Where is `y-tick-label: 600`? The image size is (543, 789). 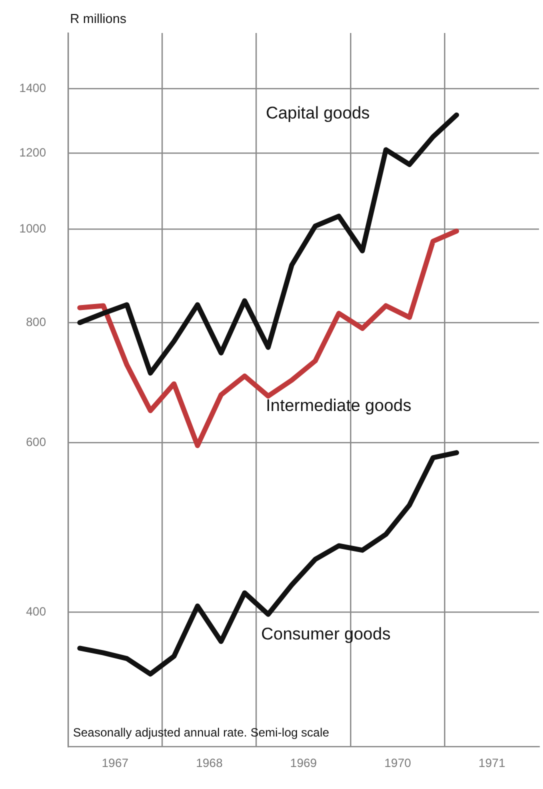
y-tick-label: 600 is located at coordinates (36, 442).